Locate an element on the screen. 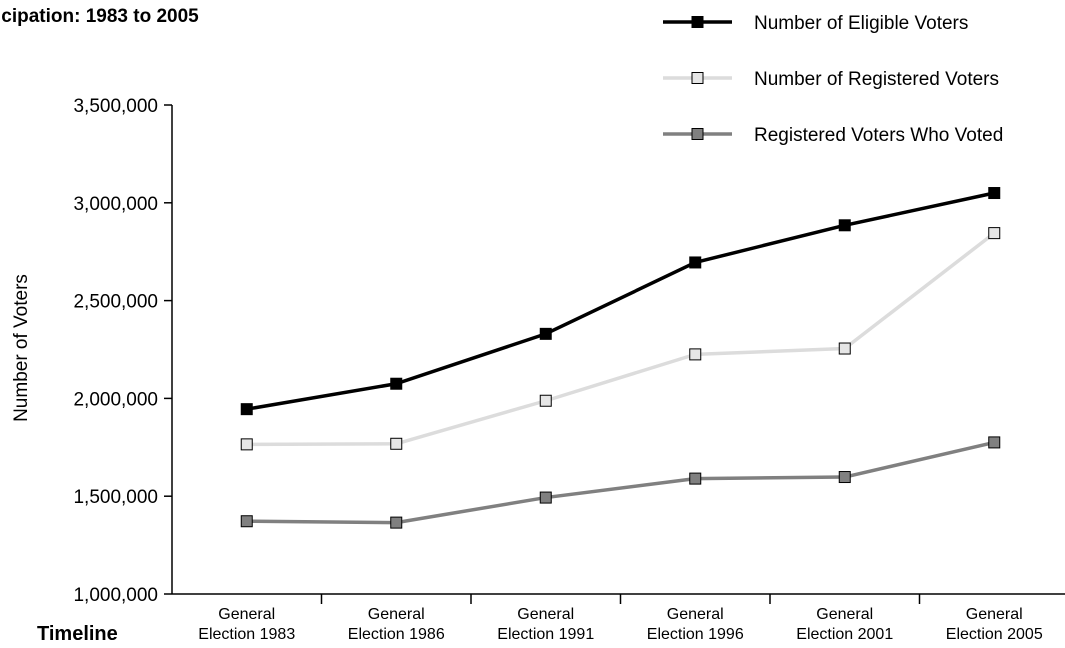  y-tick-label: 2,000,000 is located at coordinates (115, 399).